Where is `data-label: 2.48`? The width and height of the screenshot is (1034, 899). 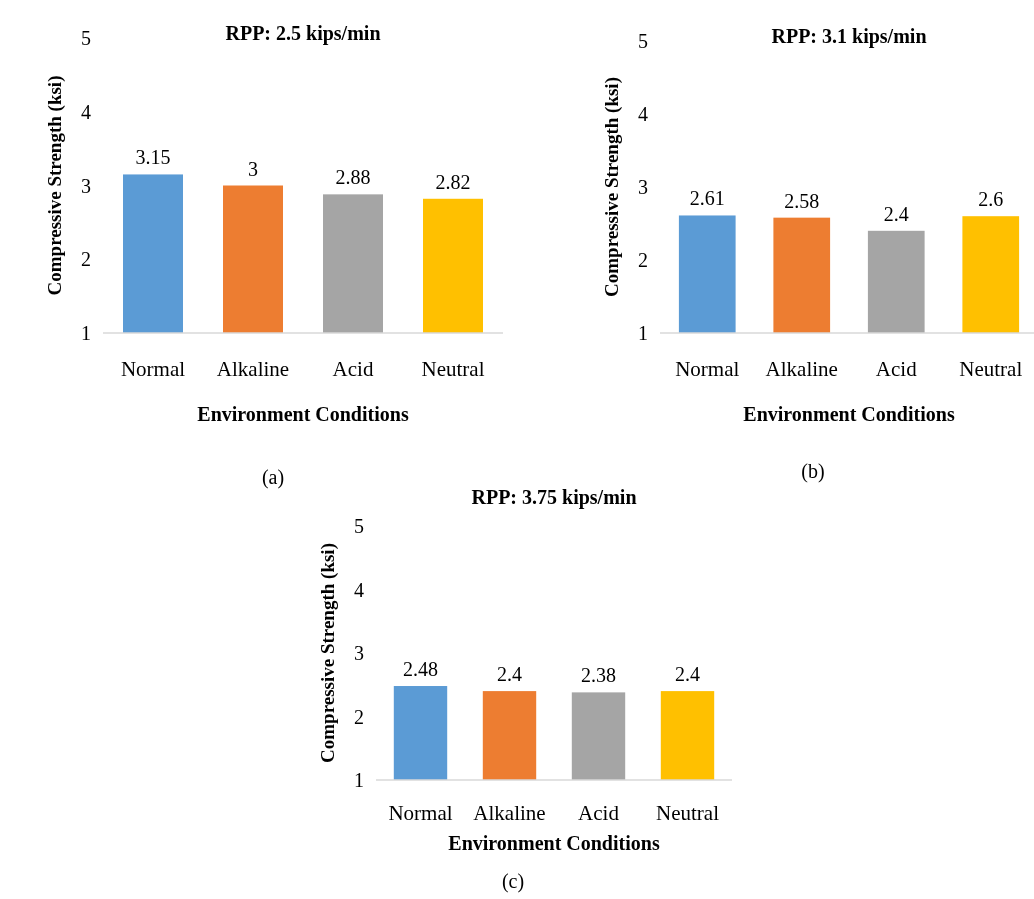
data-label: 2.48 is located at coordinates (420, 669).